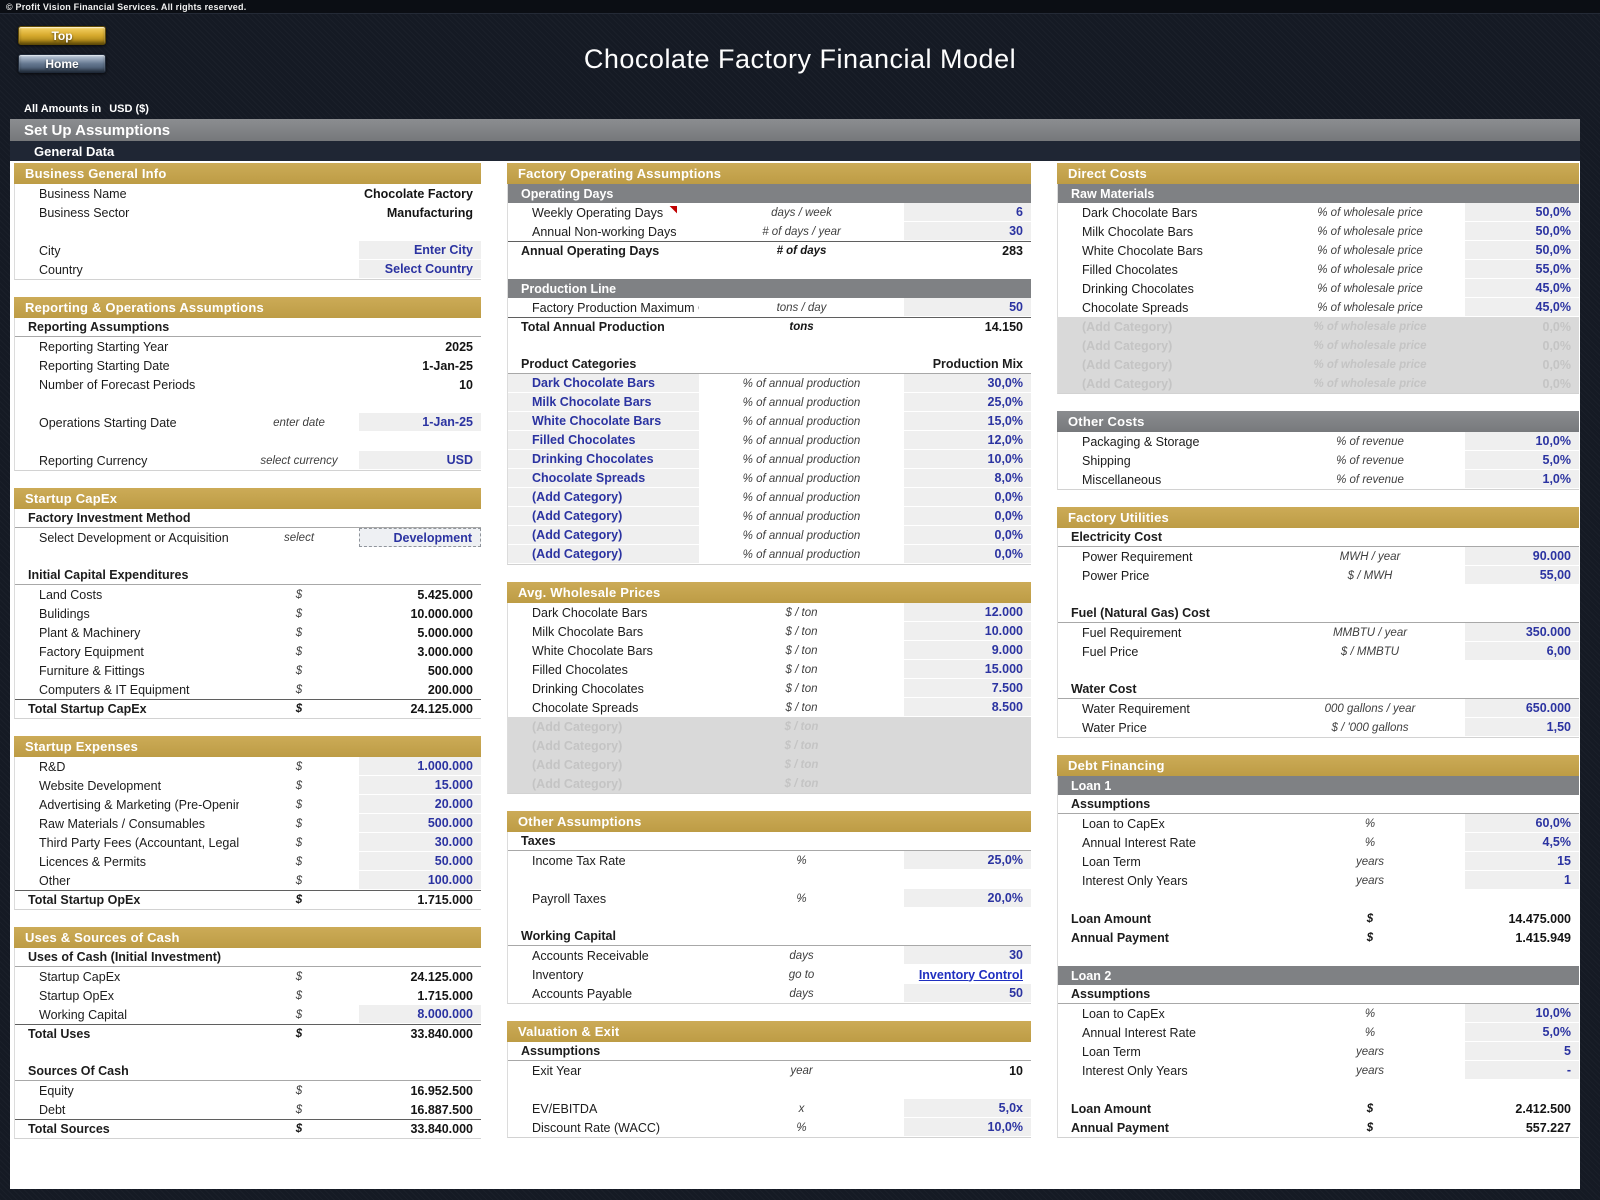  Describe the element at coordinates (967, 993) in the screenshot. I see `input-accounts-payable: 50` at that location.